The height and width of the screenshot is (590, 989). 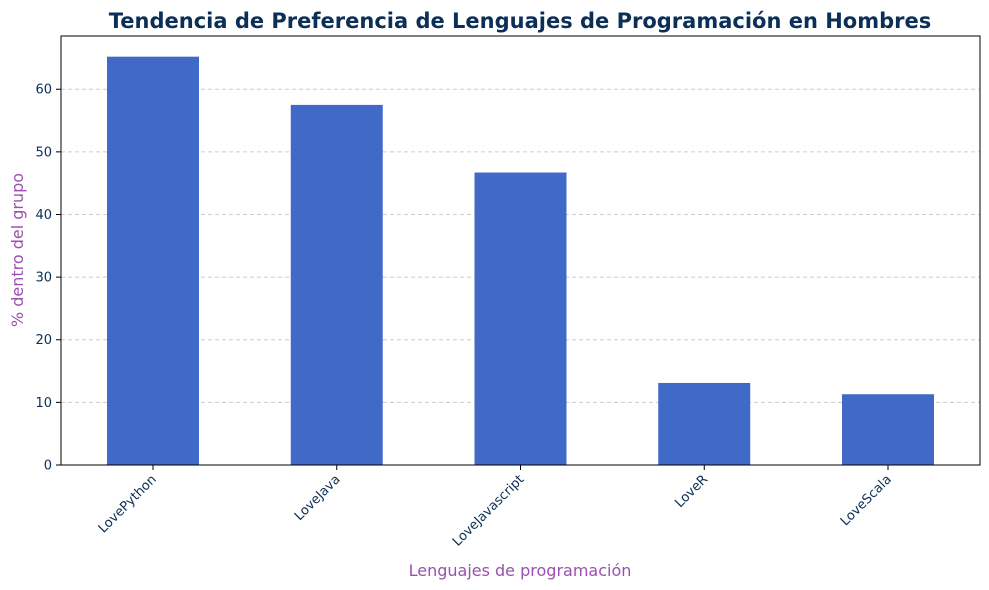 I want to click on bar-lovejavascript, so click(x=520, y=318).